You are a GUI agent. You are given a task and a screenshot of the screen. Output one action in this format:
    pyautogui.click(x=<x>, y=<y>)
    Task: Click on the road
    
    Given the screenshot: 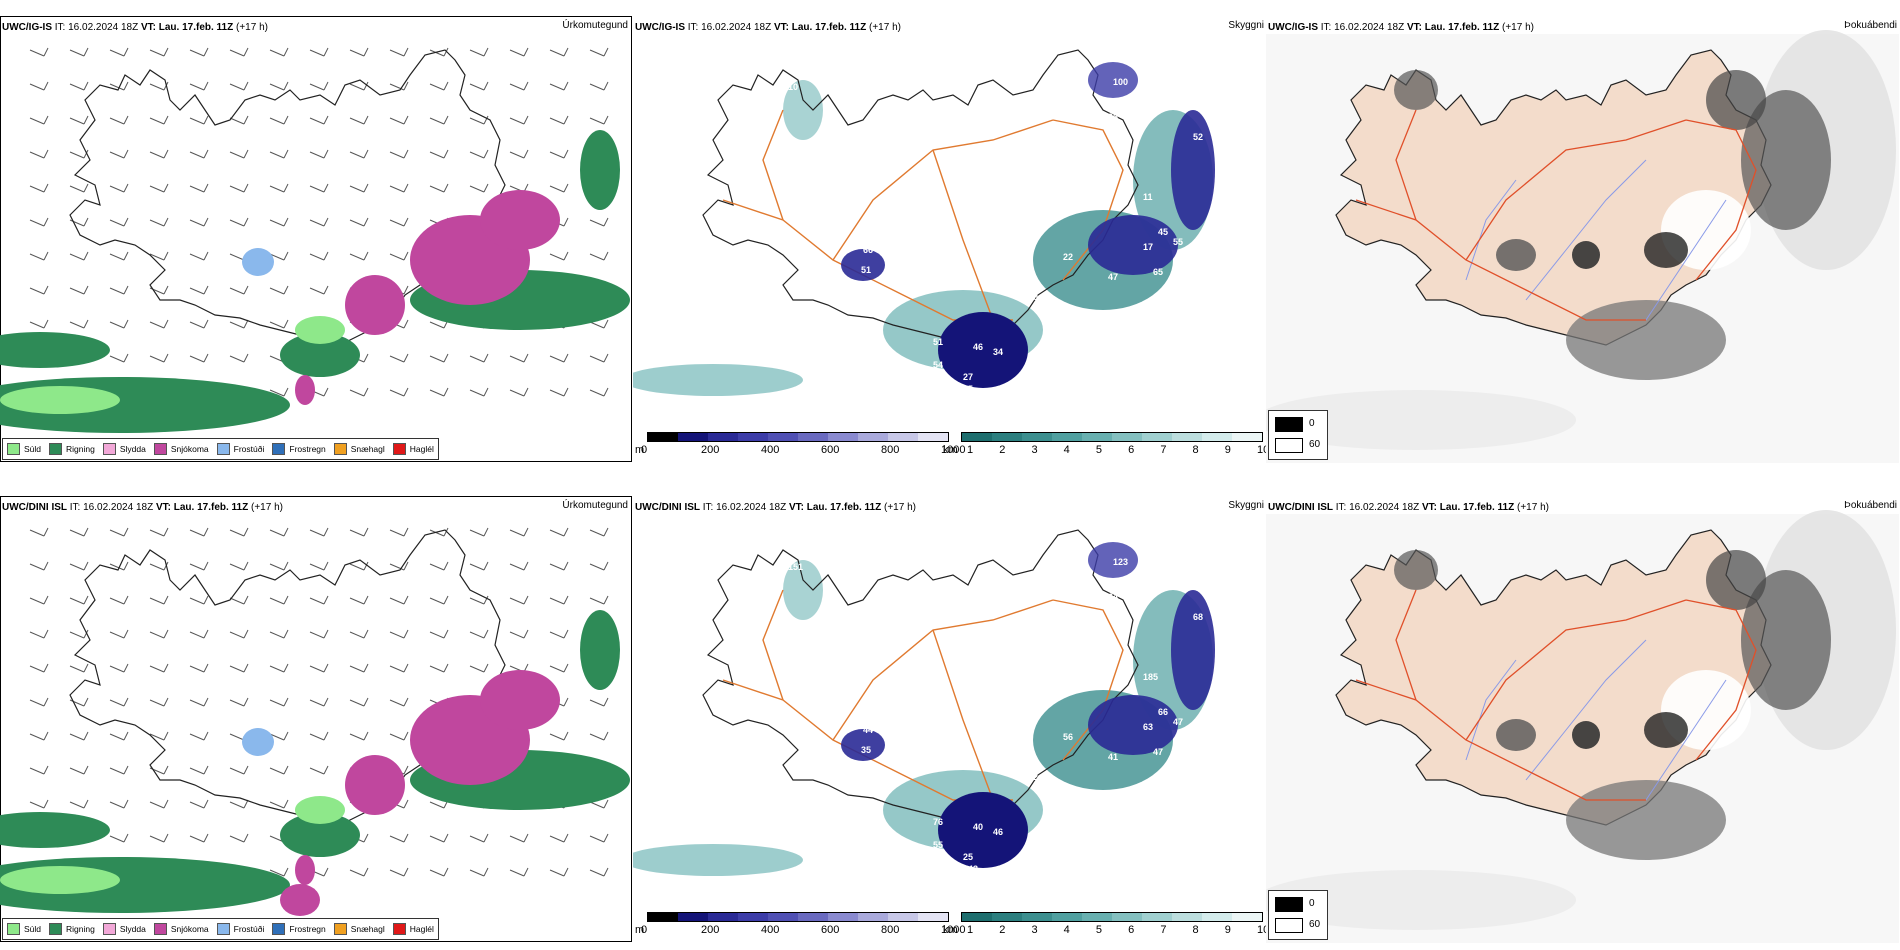 What is the action you would take?
    pyautogui.click(x=963, y=235)
    